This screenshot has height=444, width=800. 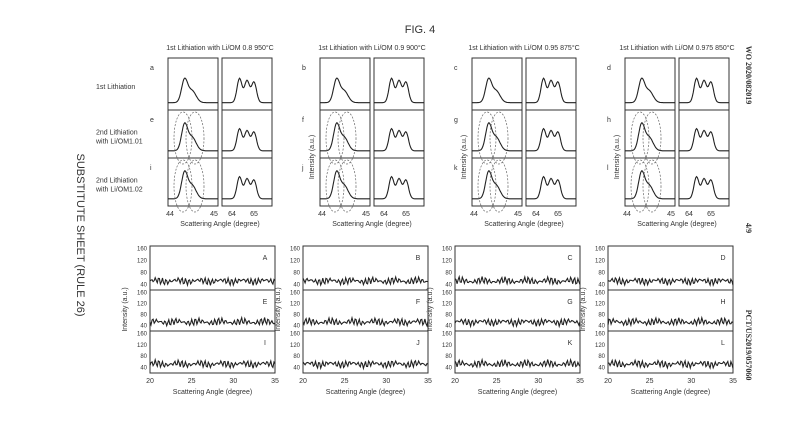 What do you see at coordinates (689, 214) in the screenshot?
I see `x-tick-label: 64` at bounding box center [689, 214].